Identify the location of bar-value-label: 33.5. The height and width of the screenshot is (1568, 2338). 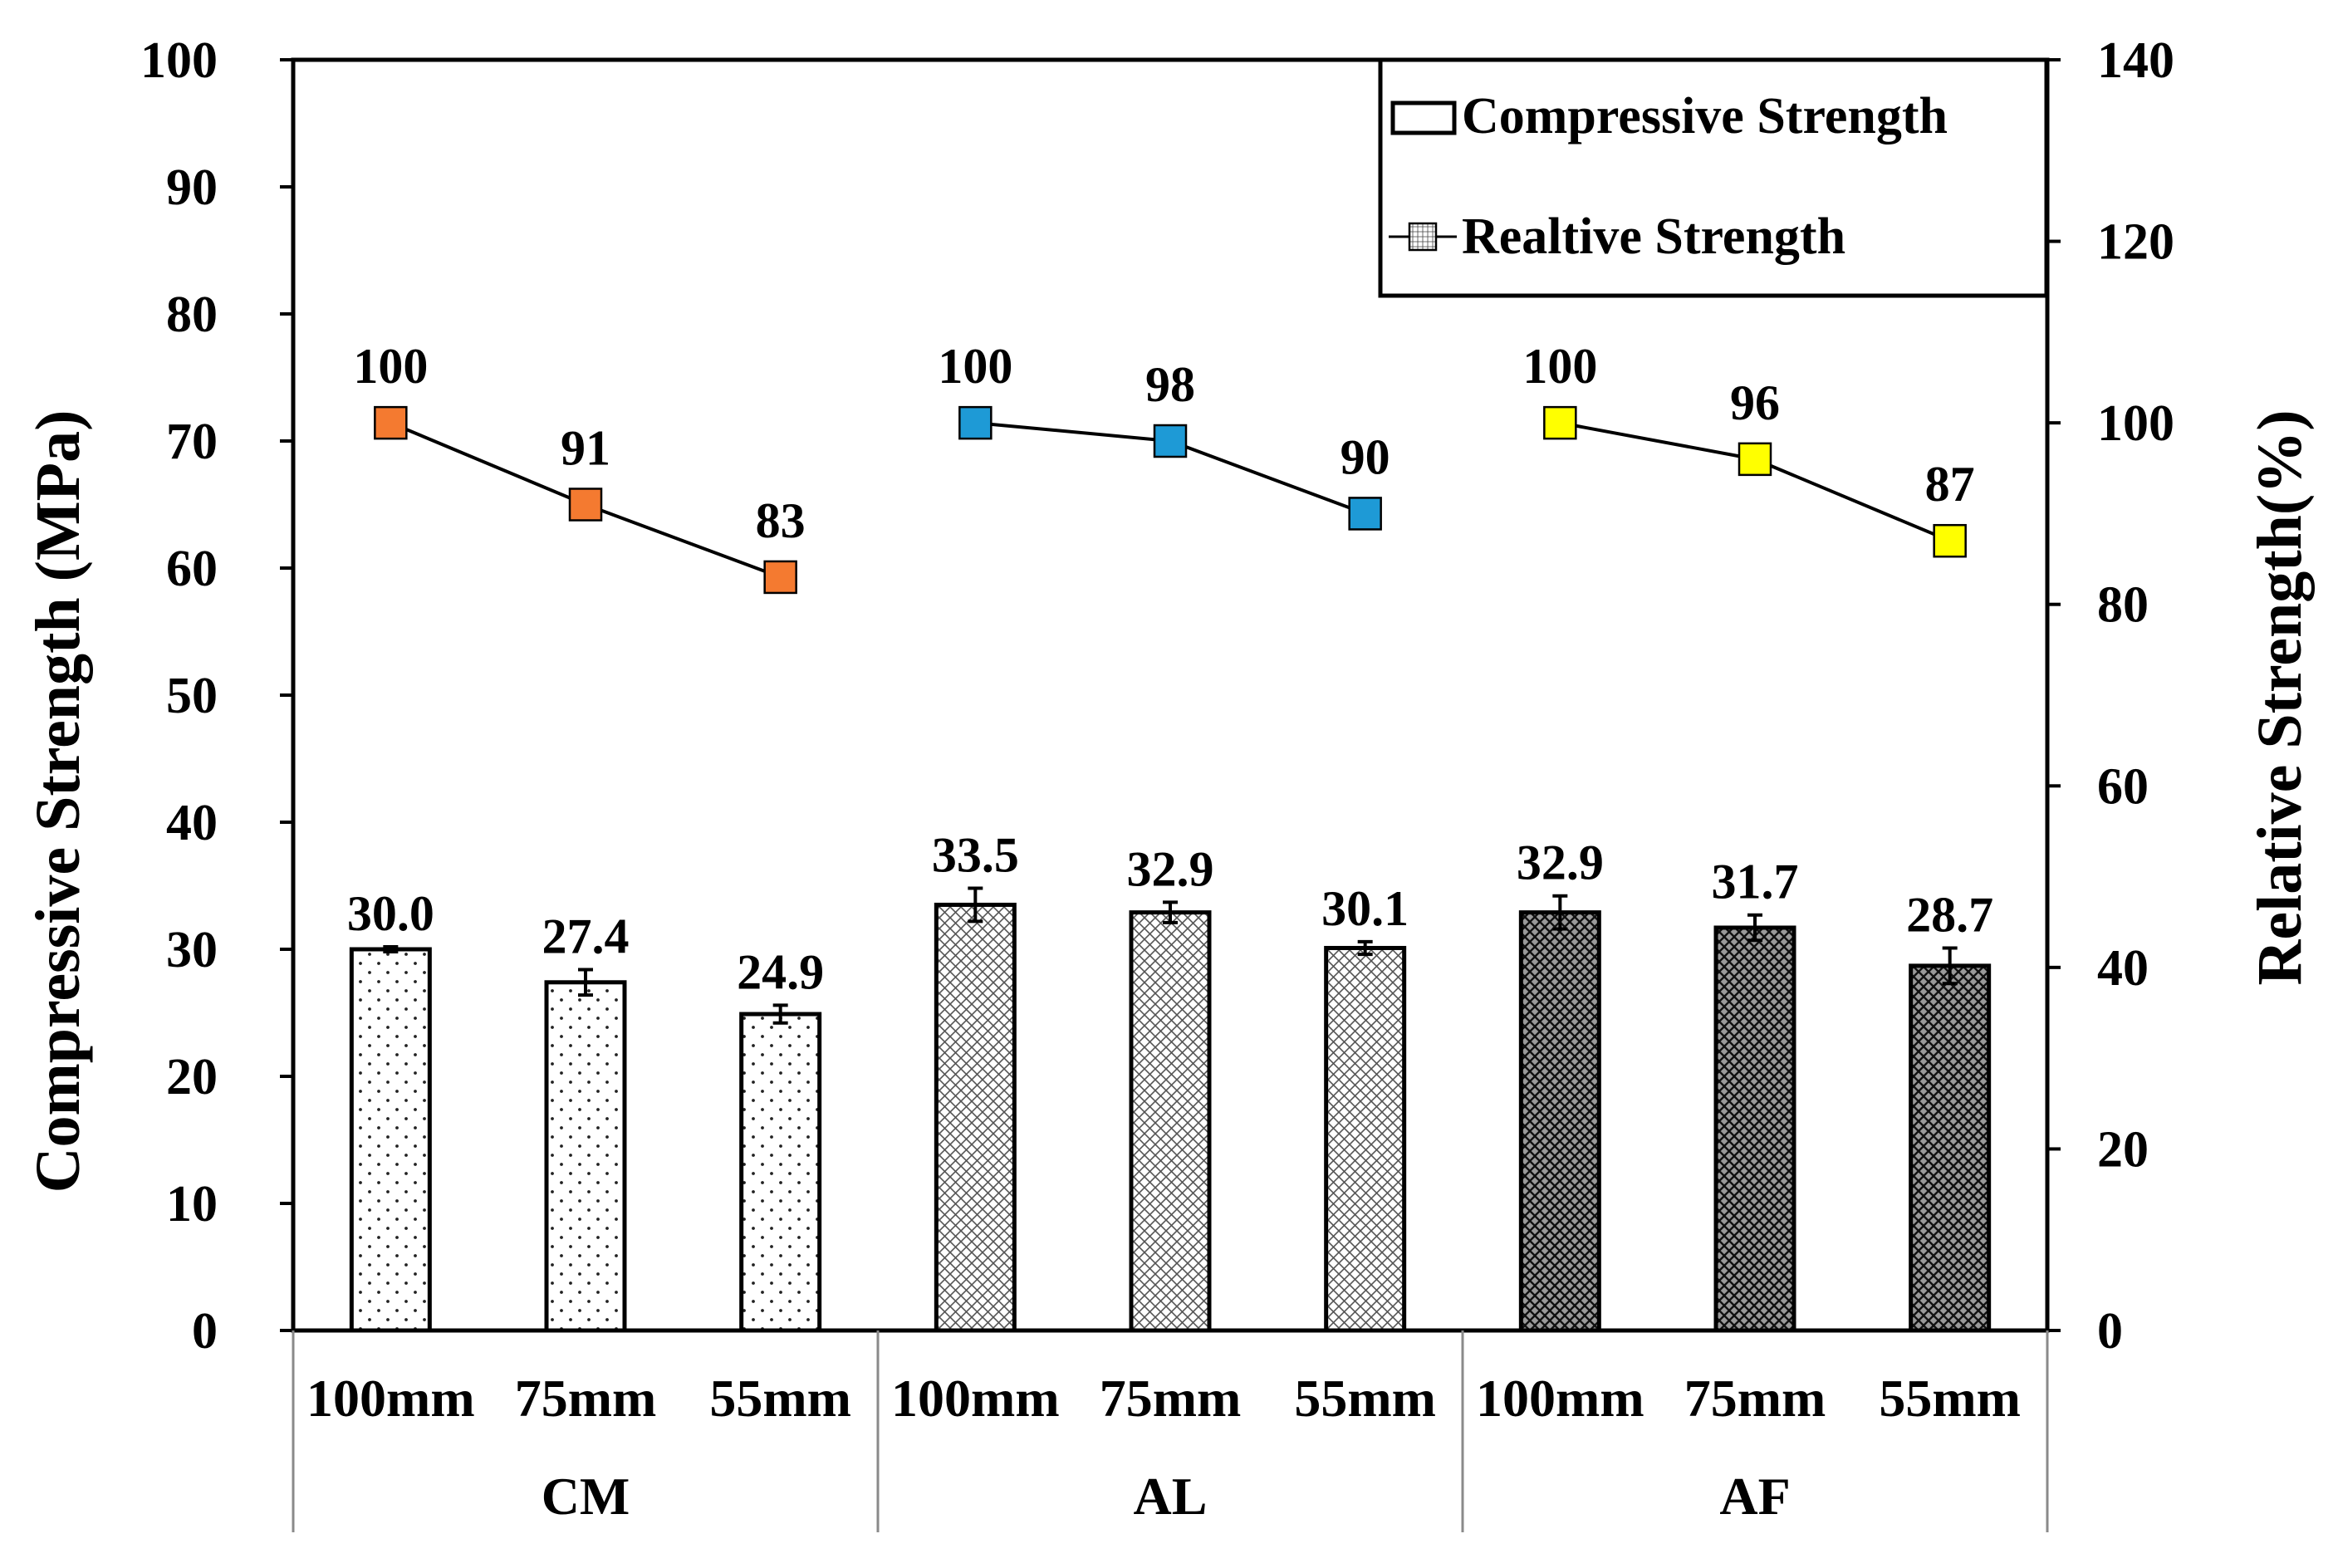
(975, 856).